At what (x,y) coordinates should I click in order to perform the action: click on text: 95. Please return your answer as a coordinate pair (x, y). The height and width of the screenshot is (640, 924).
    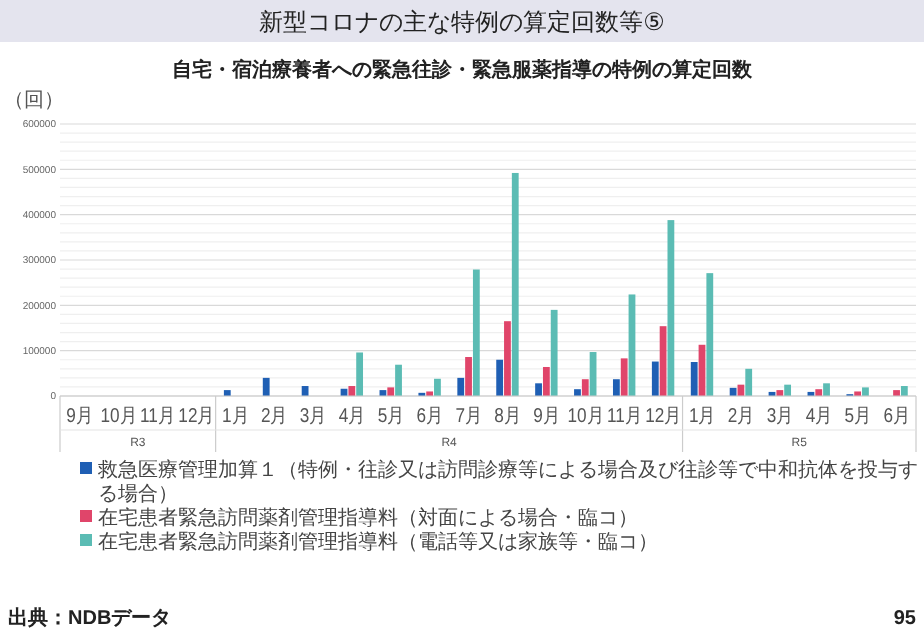
    Looking at the image, I should click on (905, 619).